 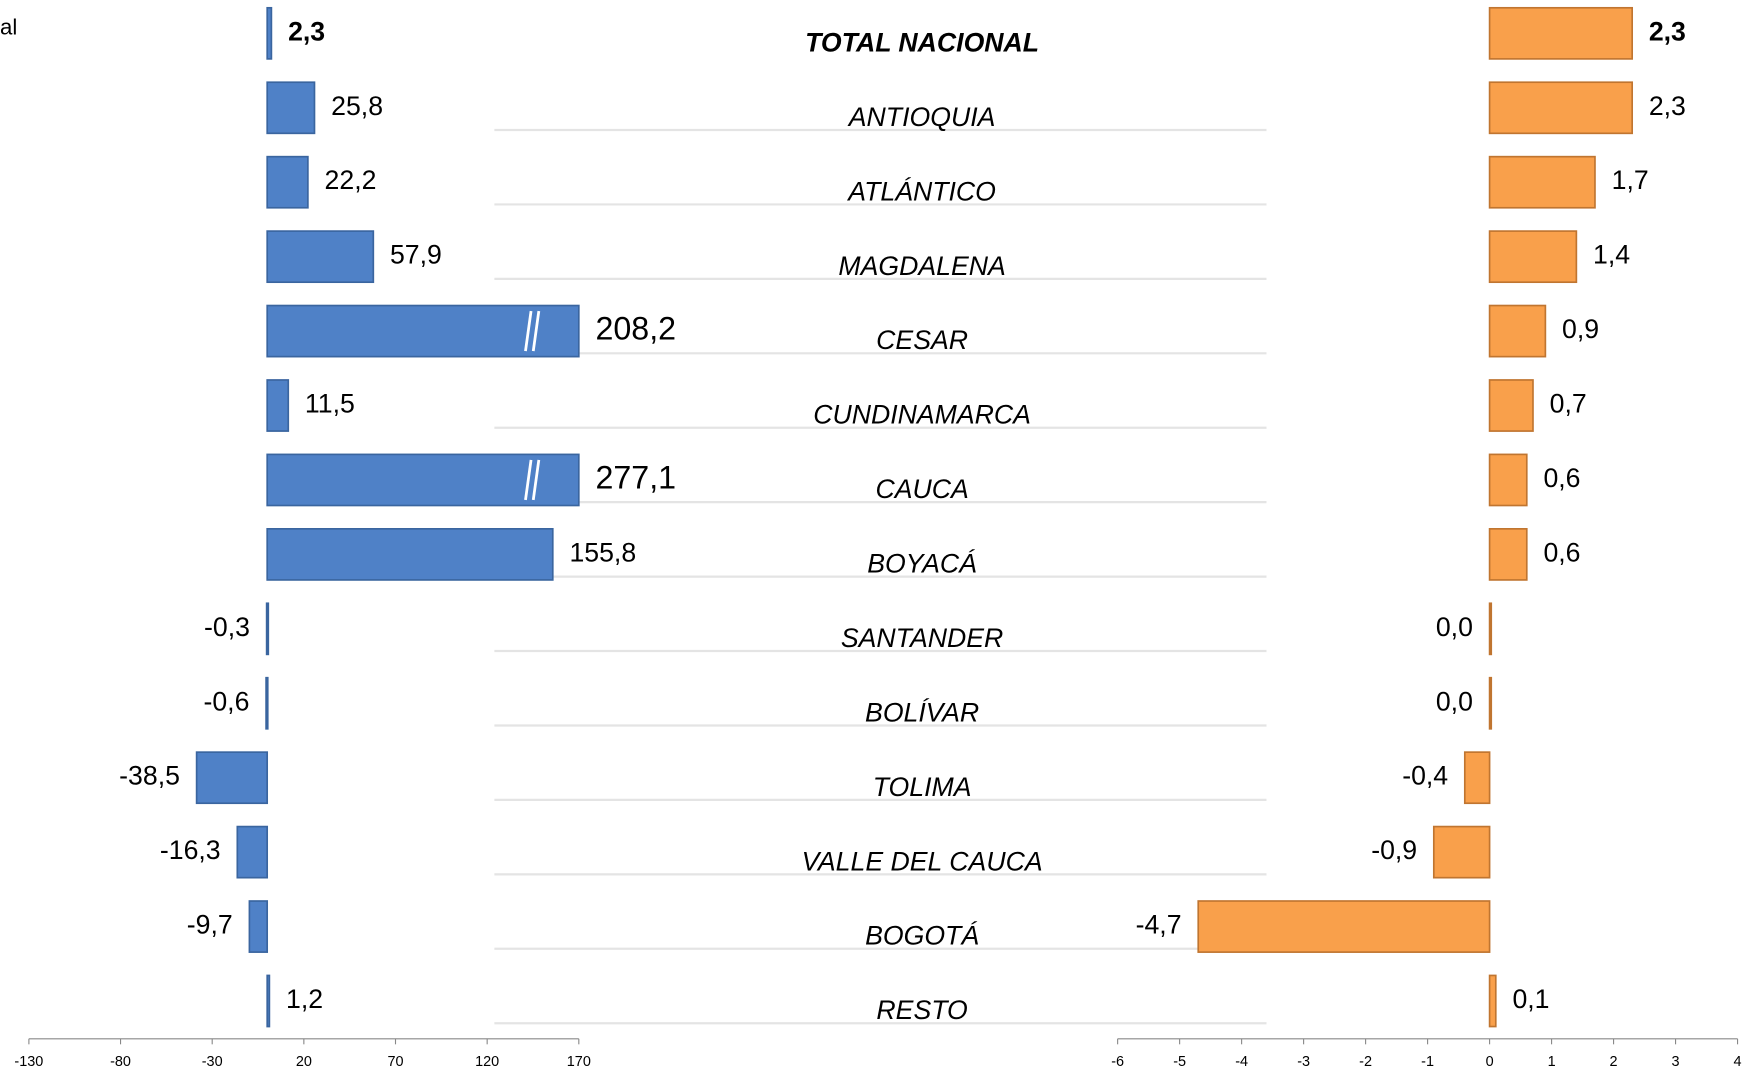 I want to click on x-tick-label: 3, so click(x=1676, y=1062).